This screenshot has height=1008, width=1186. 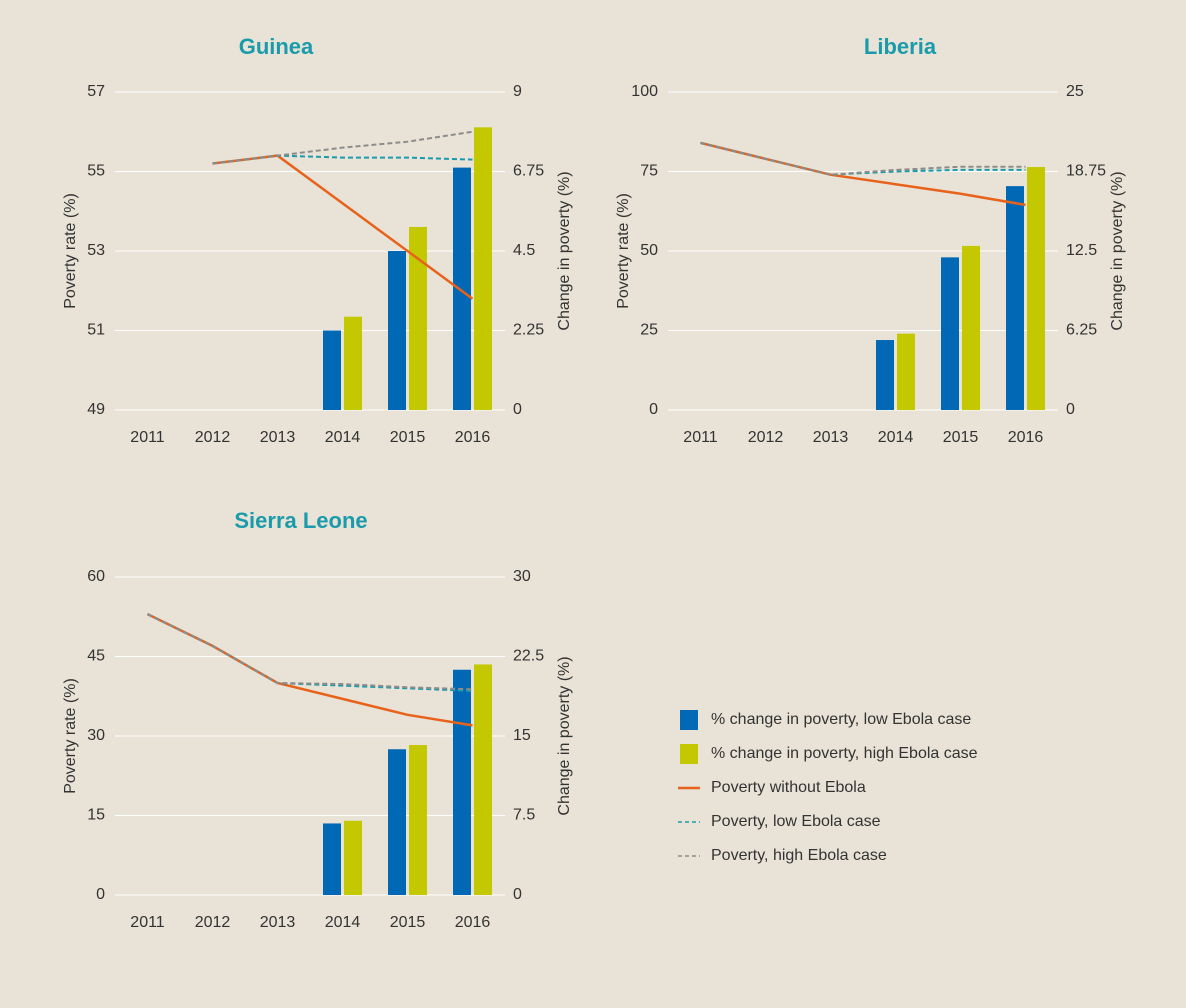 What do you see at coordinates (649, 330) in the screenshot?
I see `y-tick-label: 25` at bounding box center [649, 330].